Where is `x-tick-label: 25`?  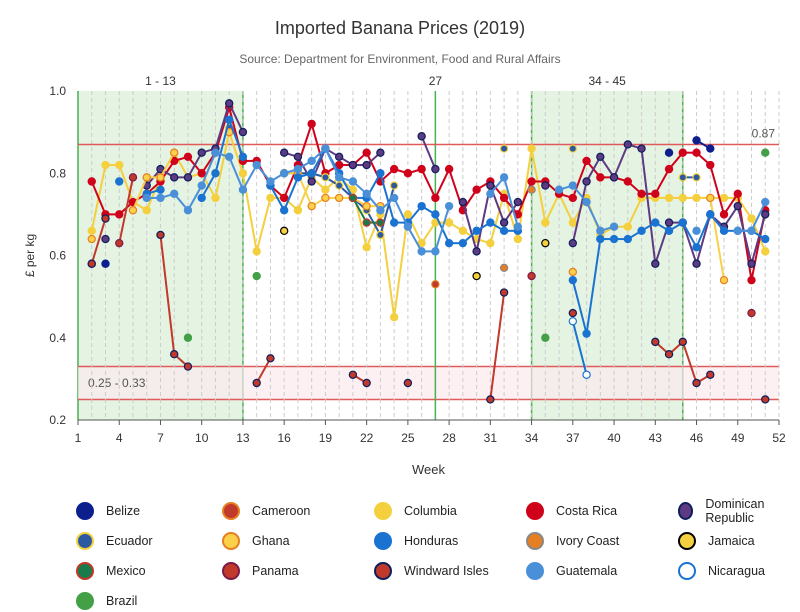 x-tick-label: 25 is located at coordinates (408, 438).